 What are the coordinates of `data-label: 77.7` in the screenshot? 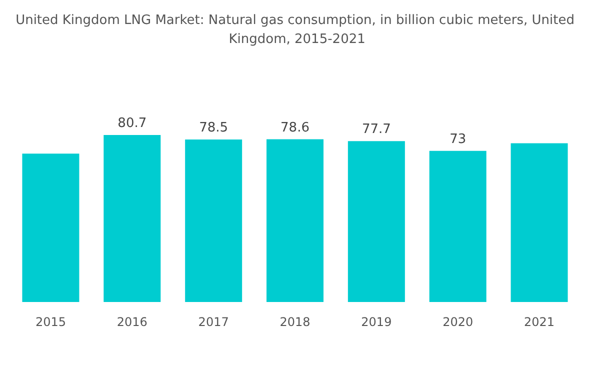 It's located at (376, 130).